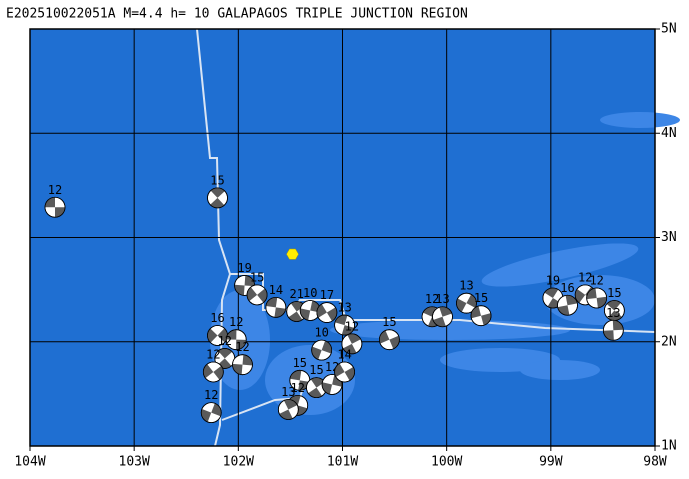 This screenshot has width=689, height=479. Describe the element at coordinates (551, 462) in the screenshot. I see `x-tick-label: 99W` at that location.